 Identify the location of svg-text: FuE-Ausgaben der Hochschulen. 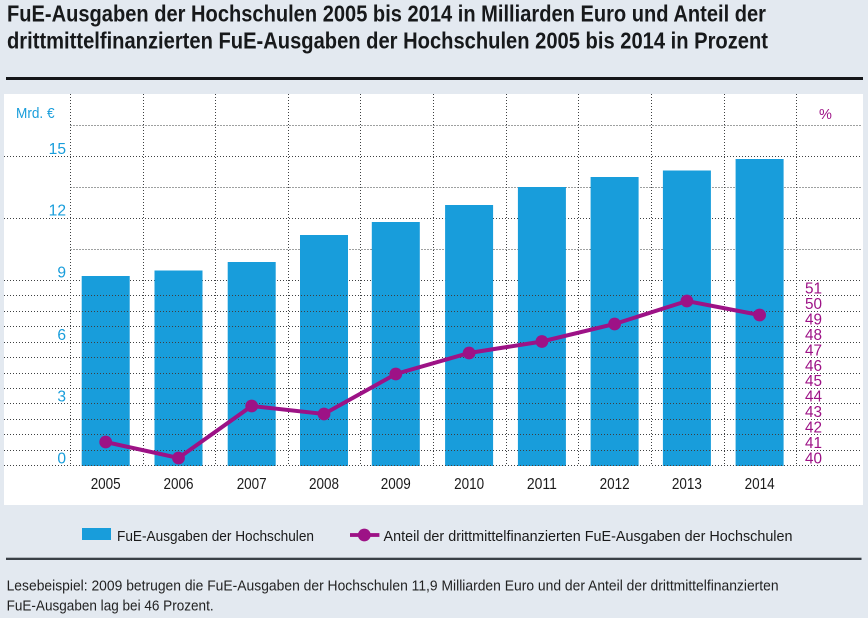
(215, 536).